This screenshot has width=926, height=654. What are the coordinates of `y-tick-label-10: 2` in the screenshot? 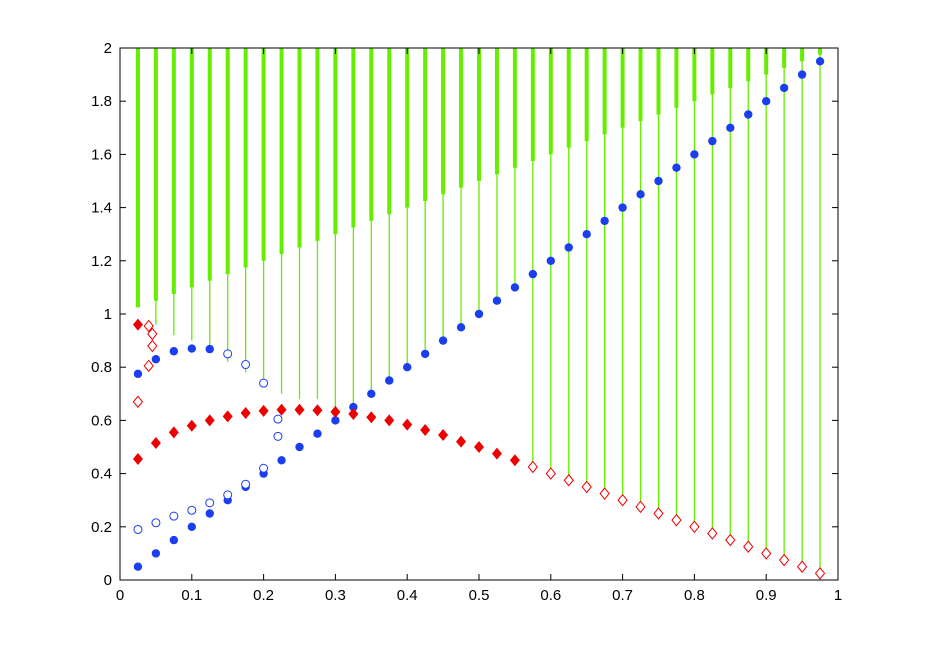 It's located at (108, 48).